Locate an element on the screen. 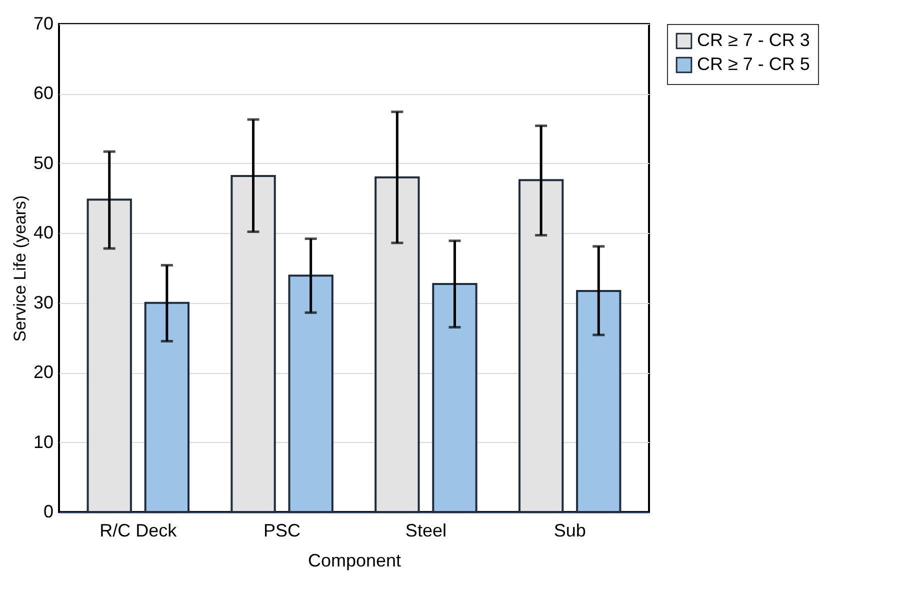 Image resolution: width=901 pixels, height=593 pixels. y-tick-label: 40 is located at coordinates (43, 232).